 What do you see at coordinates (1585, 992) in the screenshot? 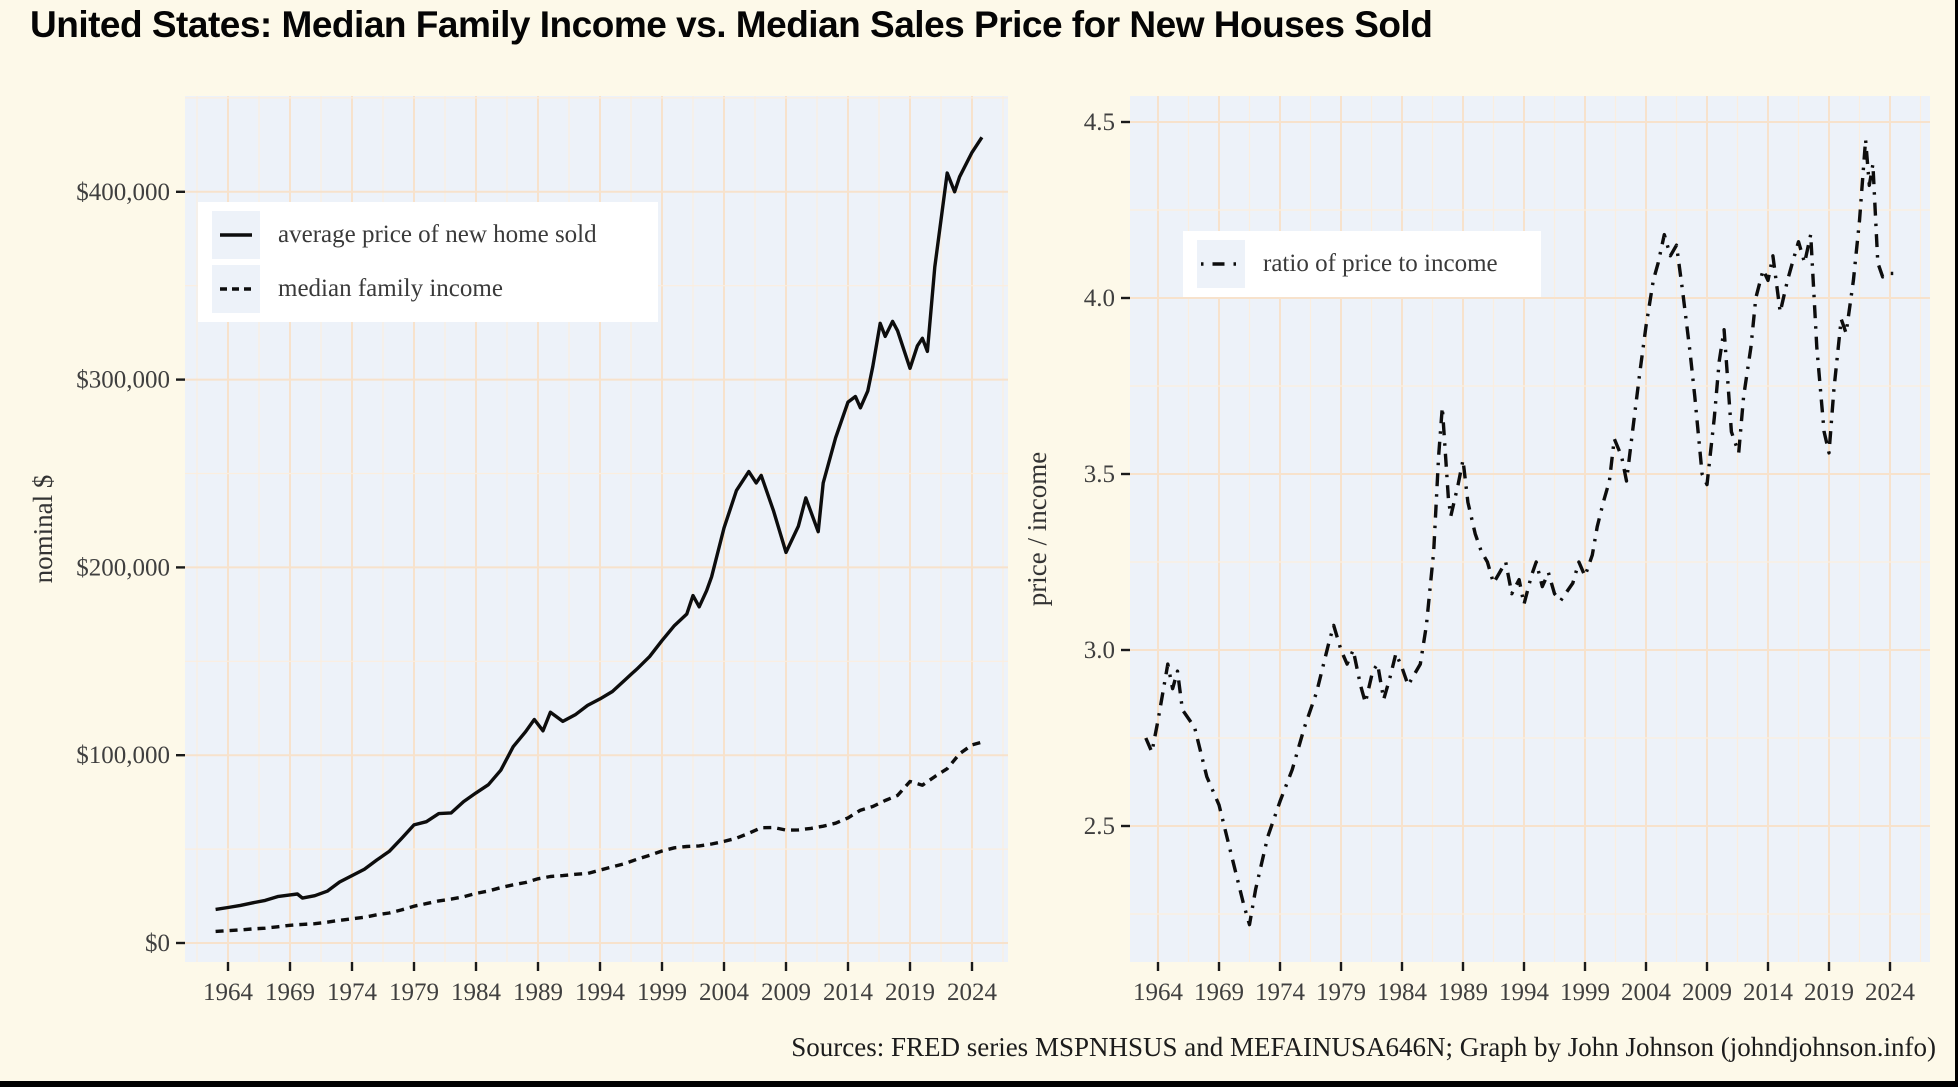
I see `right-x-tick-label: 1999` at bounding box center [1585, 992].